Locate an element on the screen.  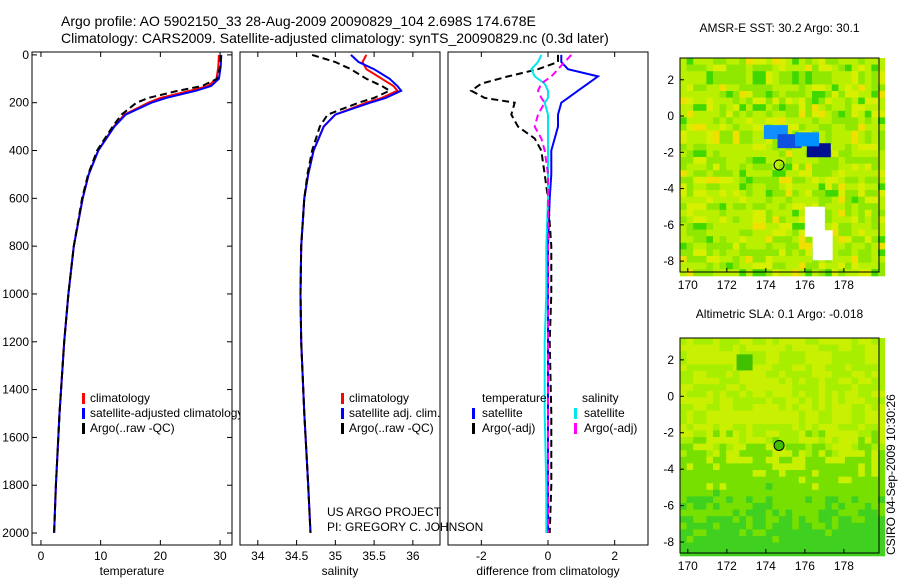
x-tick-label: 20 is located at coordinates (161, 556).